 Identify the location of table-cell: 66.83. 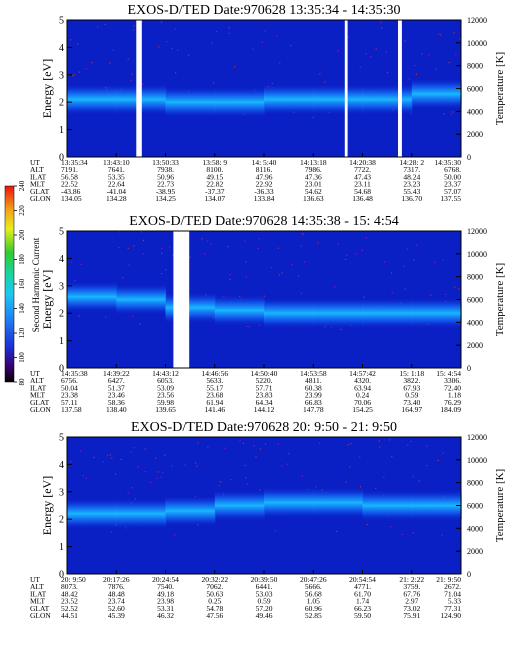
(313, 402).